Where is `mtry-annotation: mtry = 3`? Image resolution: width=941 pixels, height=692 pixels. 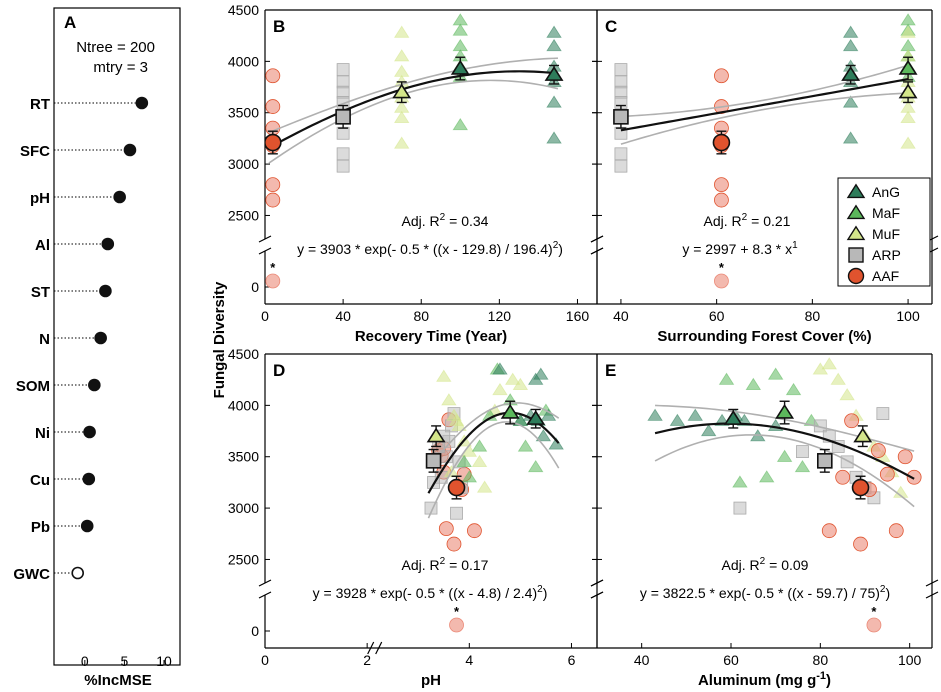 mtry-annotation: mtry = 3 is located at coordinates (120, 67).